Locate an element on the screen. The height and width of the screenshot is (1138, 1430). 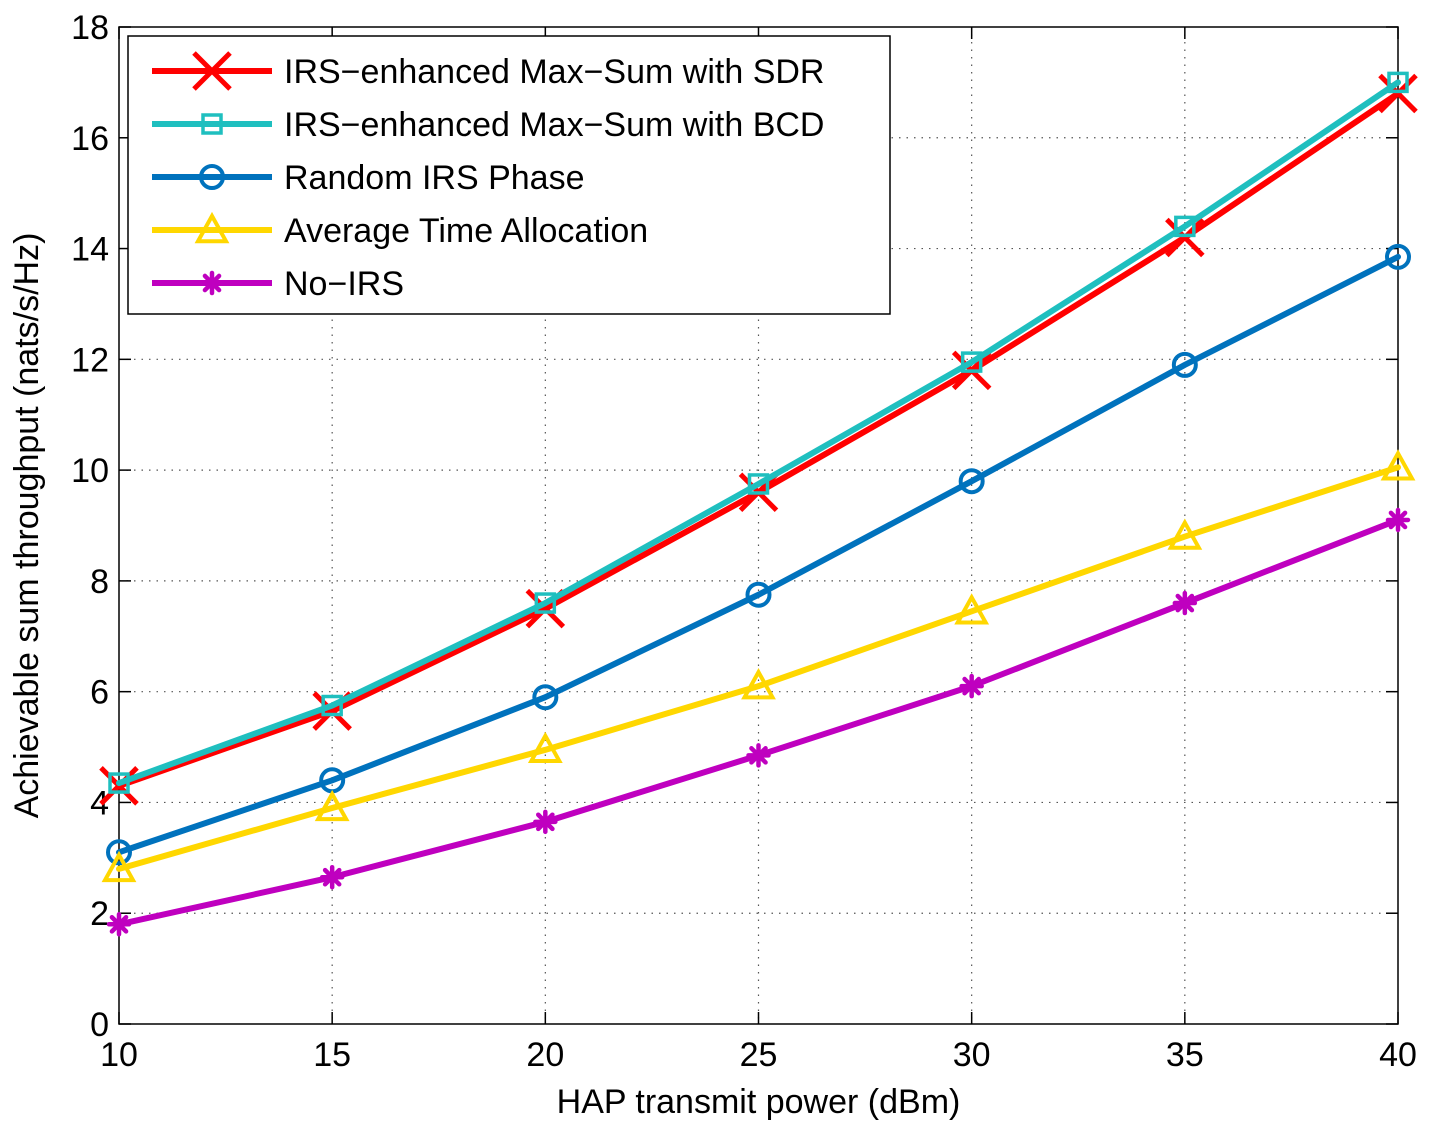
y-tick-label: 12 is located at coordinates (90, 360).